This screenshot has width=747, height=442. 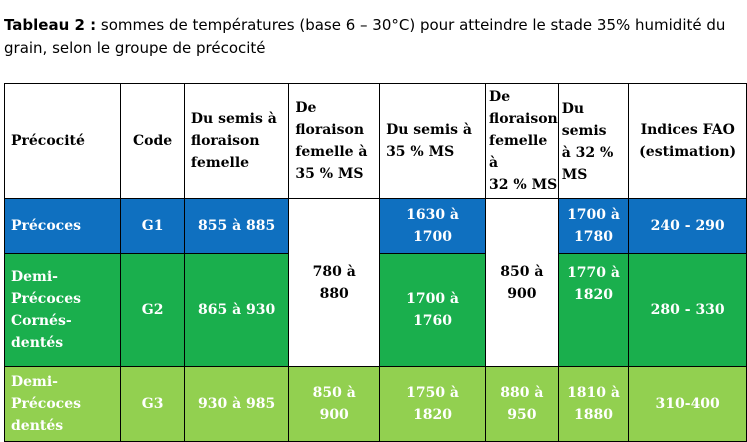 What do you see at coordinates (152, 404) in the screenshot?
I see `cell-code: G3` at bounding box center [152, 404].